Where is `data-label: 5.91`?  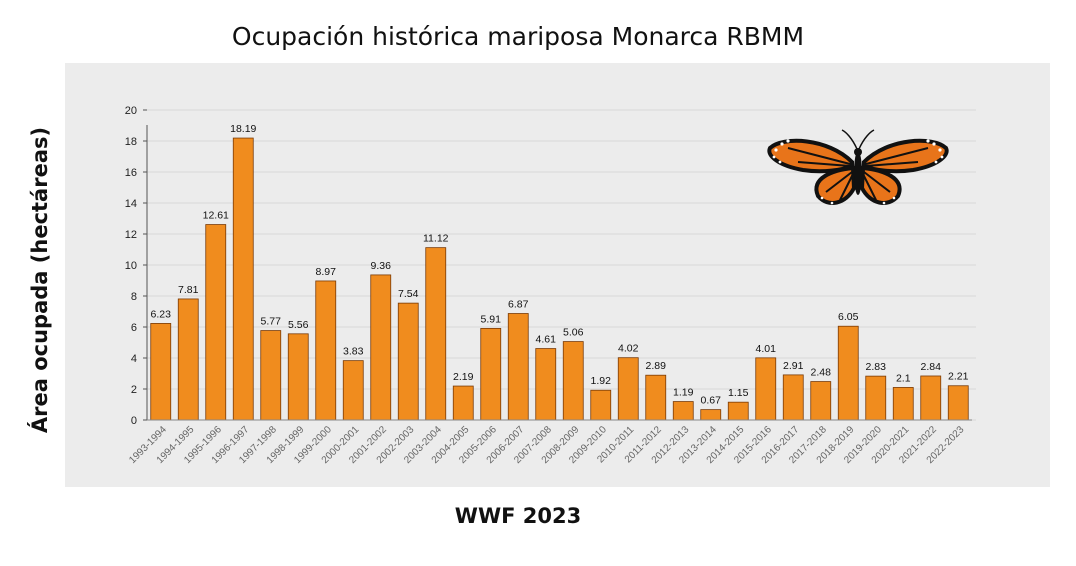
data-label: 5.91 is located at coordinates (491, 319).